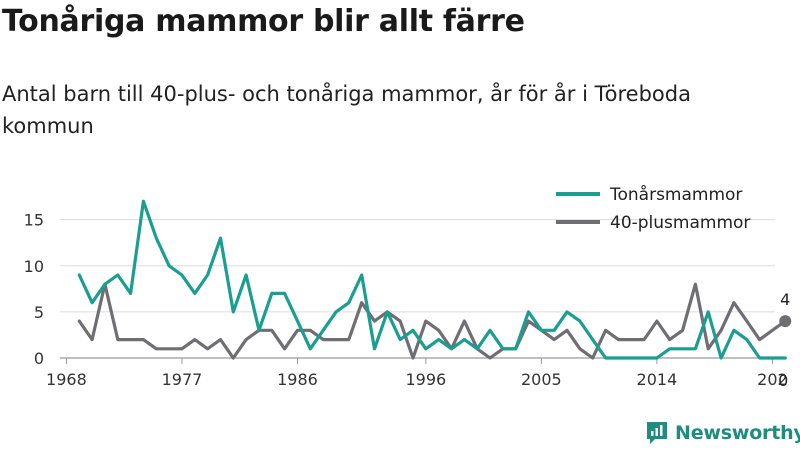 Image resolution: width=800 pixels, height=450 pixels. Describe the element at coordinates (657, 379) in the screenshot. I see `x-tick-label: 2014` at that location.